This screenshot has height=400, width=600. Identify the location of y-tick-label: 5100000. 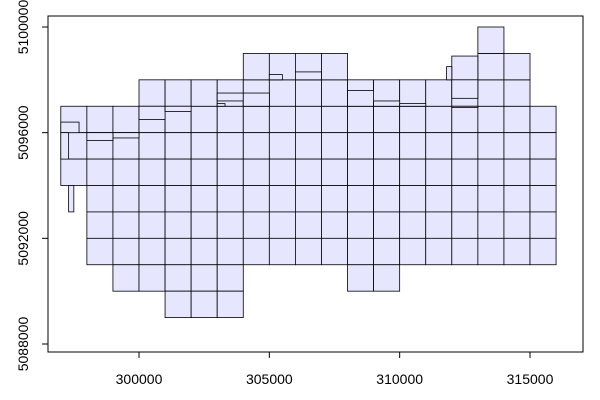
(23, 27).